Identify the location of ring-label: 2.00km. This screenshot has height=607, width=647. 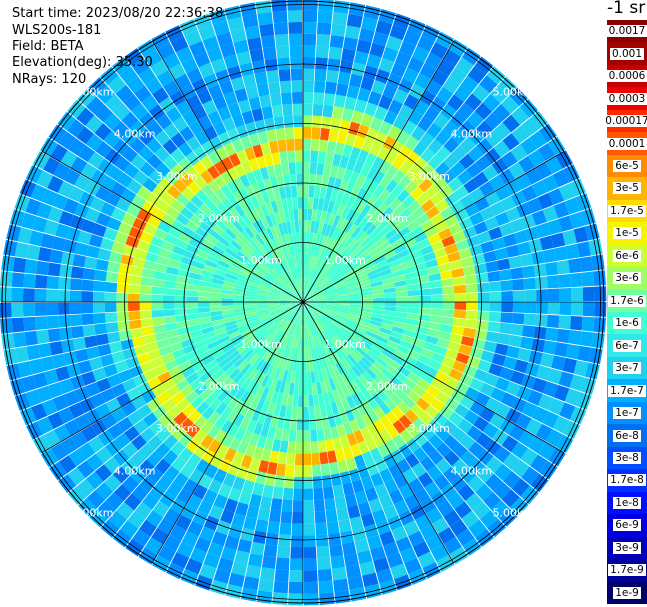
(387, 218).